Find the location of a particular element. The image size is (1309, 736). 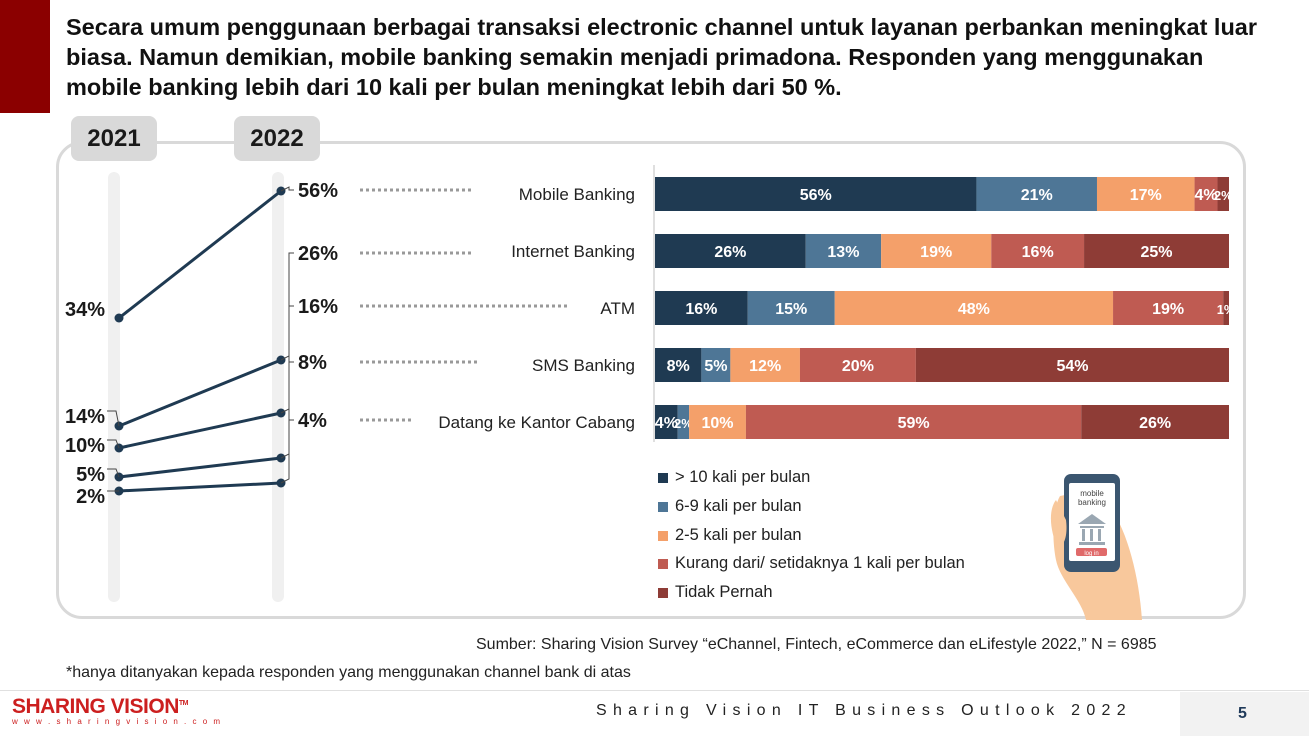

page-number: 5 is located at coordinates (1242, 713).